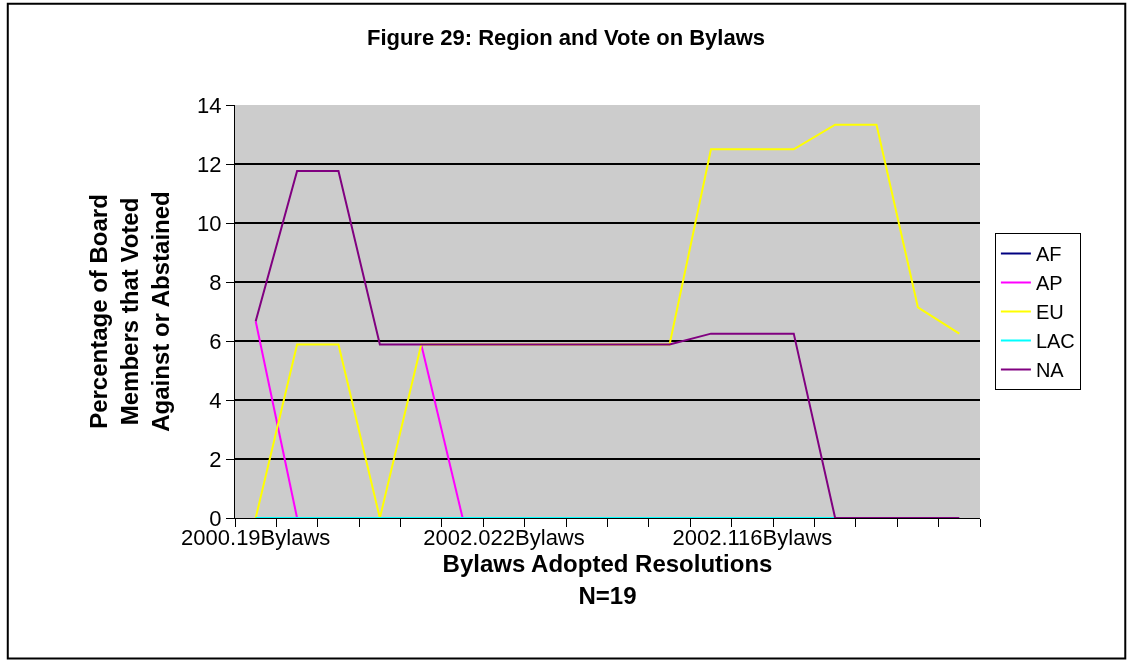  I want to click on y-tick-label: 6, so click(215, 341).